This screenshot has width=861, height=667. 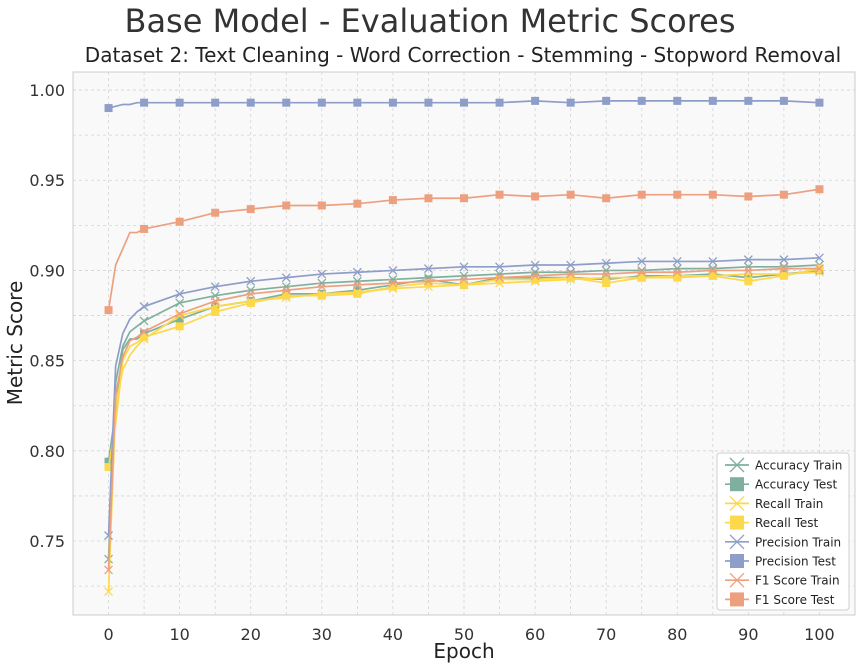 I want to click on legend-item: Accuracy Train, so click(x=783, y=465).